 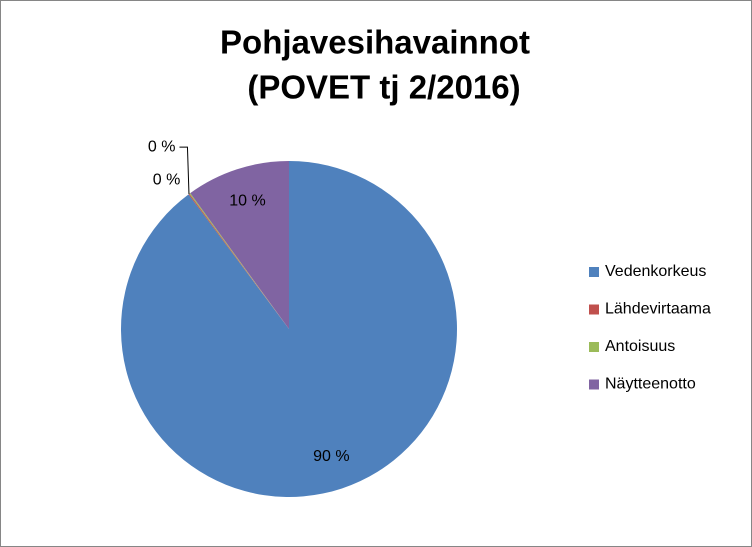 What do you see at coordinates (655, 271) in the screenshot?
I see `legend-label: Vedenkorkeus` at bounding box center [655, 271].